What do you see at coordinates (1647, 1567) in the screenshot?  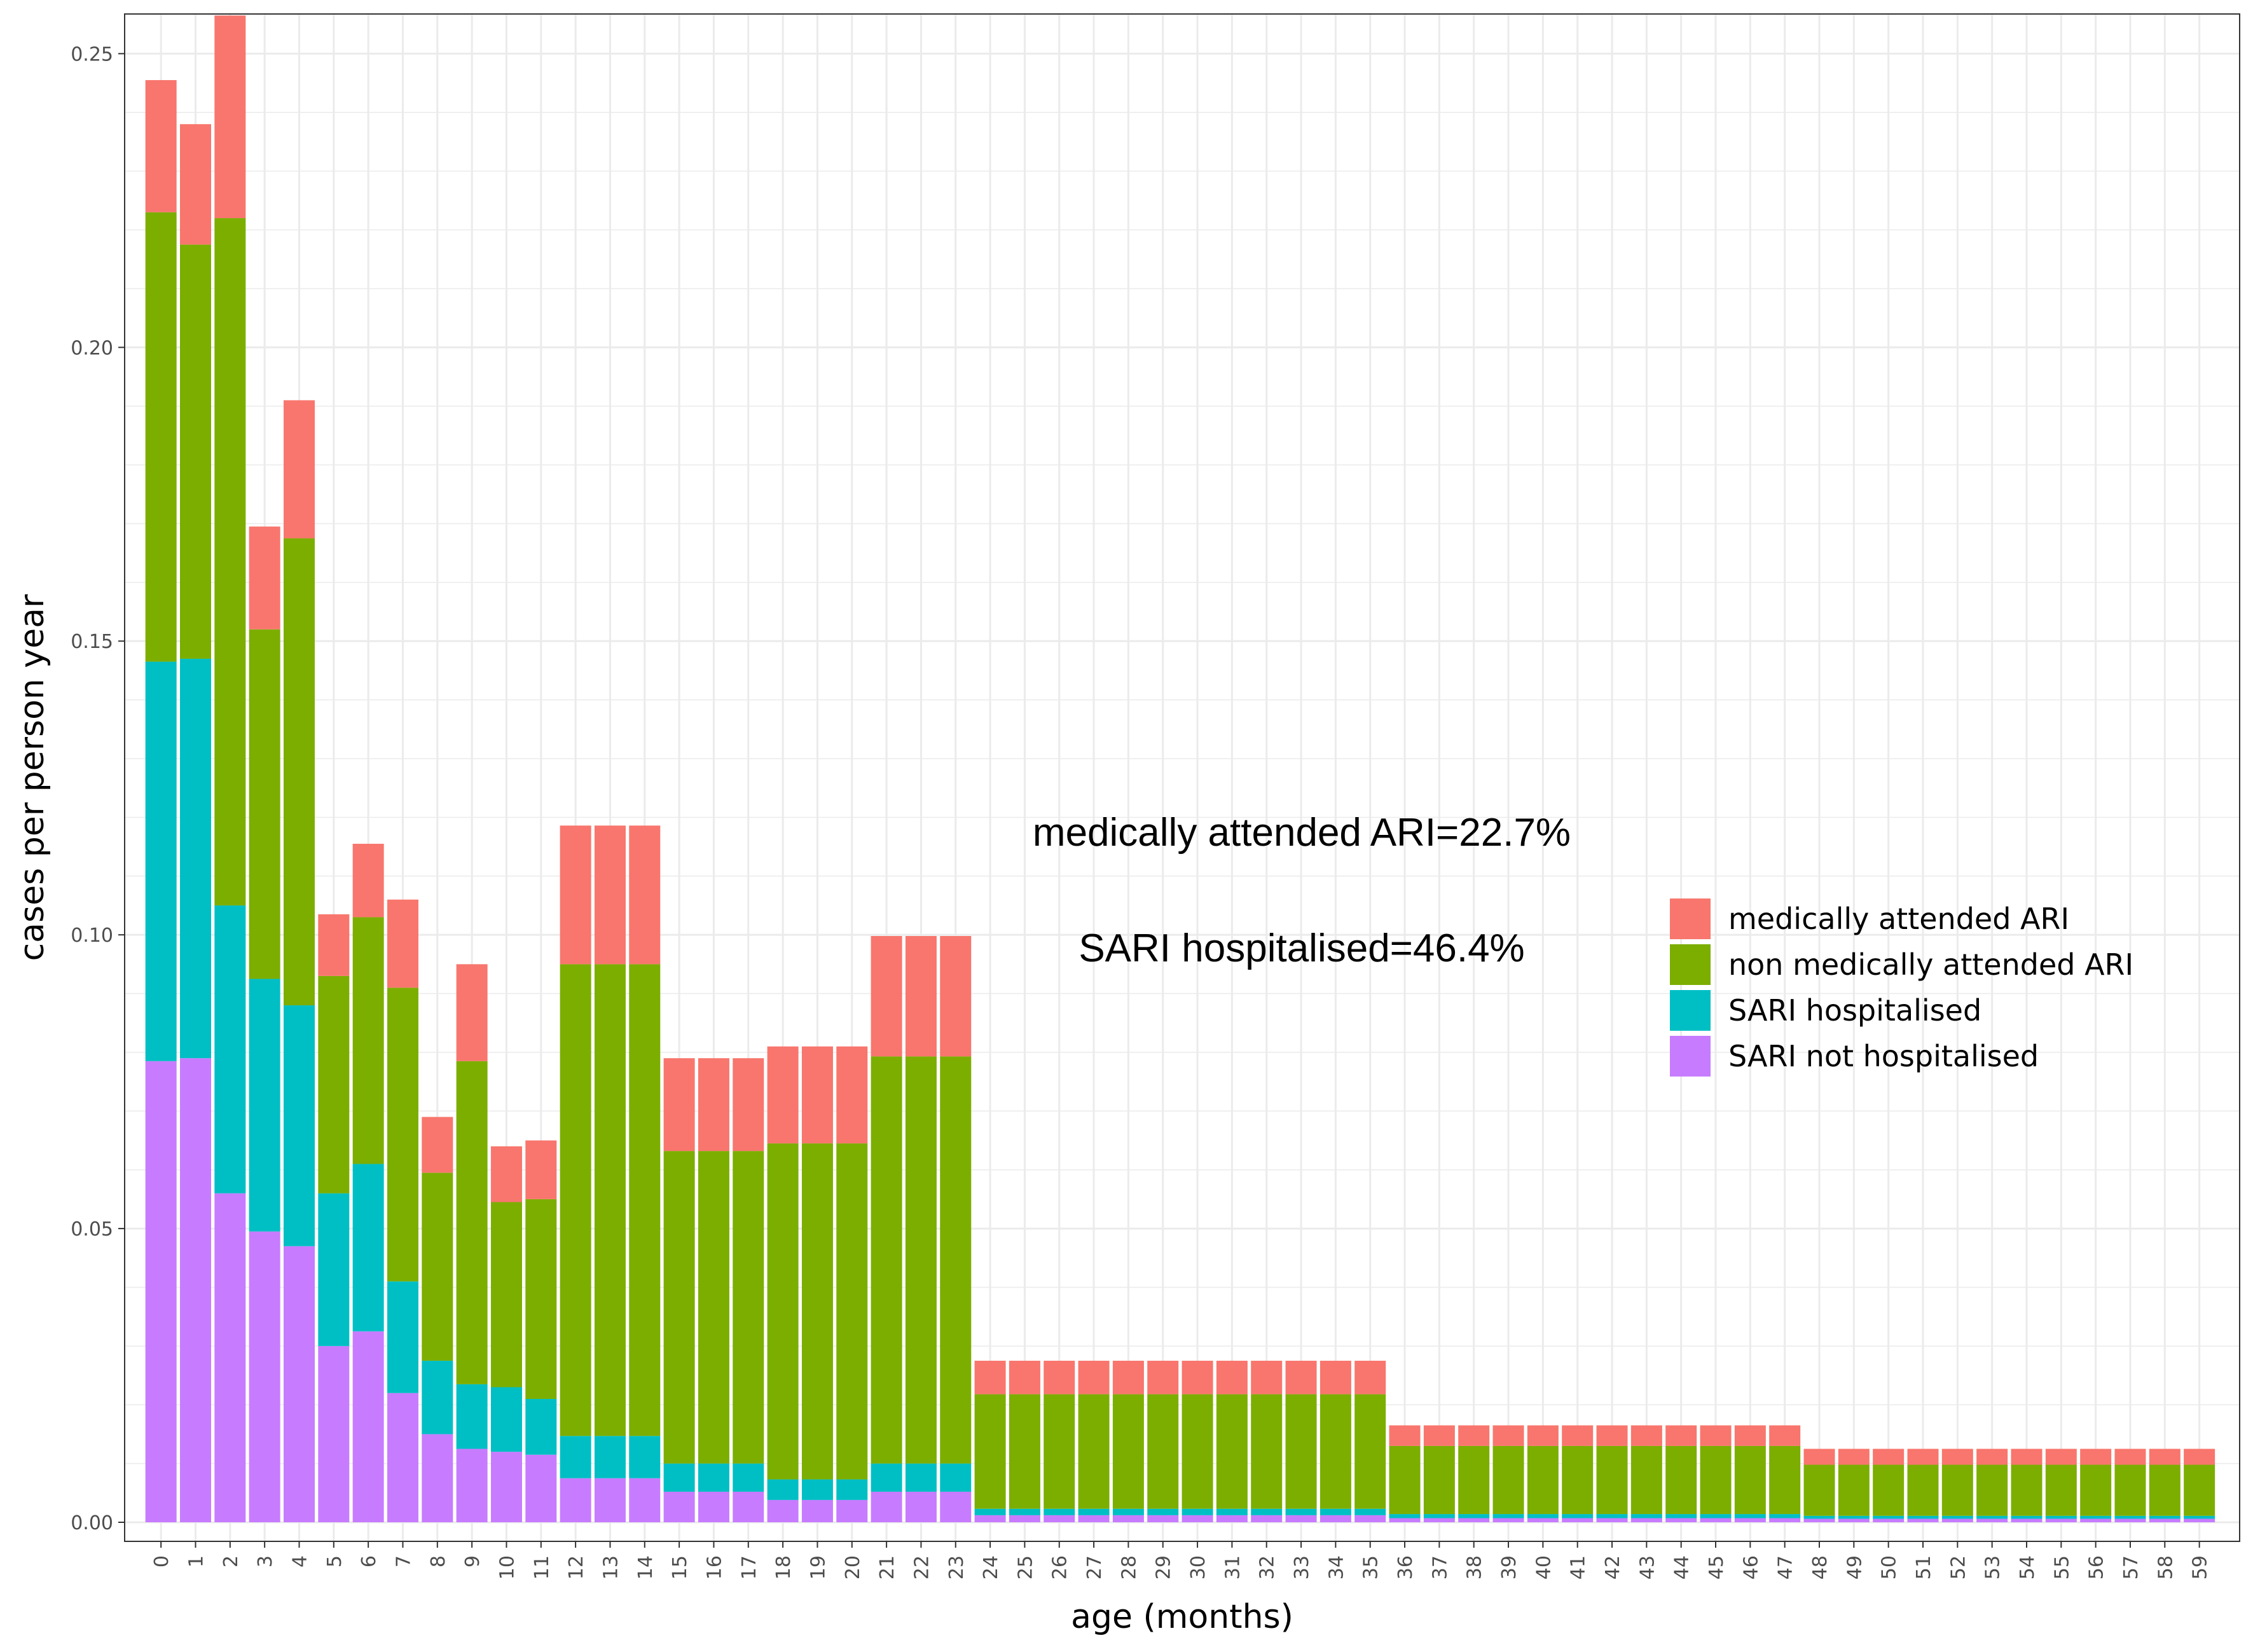 I see `x-tick-label: 43` at bounding box center [1647, 1567].